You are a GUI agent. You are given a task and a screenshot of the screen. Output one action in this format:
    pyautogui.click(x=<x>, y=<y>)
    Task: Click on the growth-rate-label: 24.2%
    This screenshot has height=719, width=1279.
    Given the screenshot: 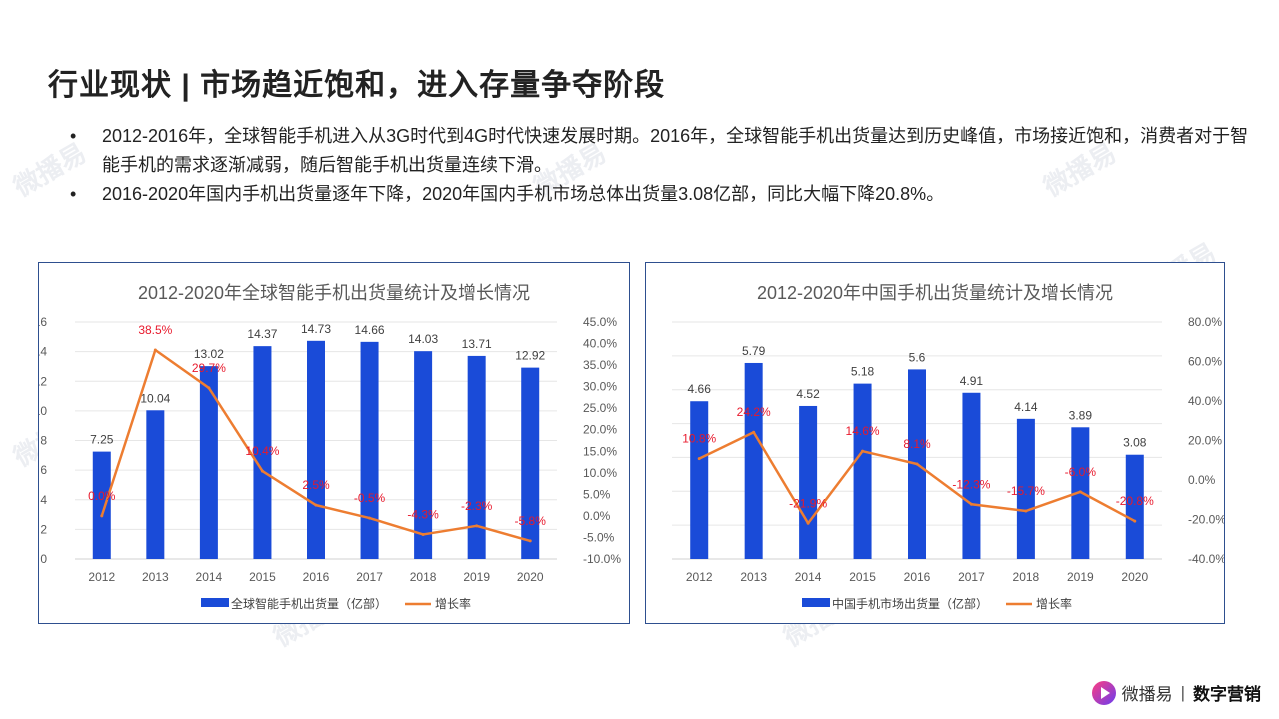 What is the action you would take?
    pyautogui.click(x=754, y=412)
    